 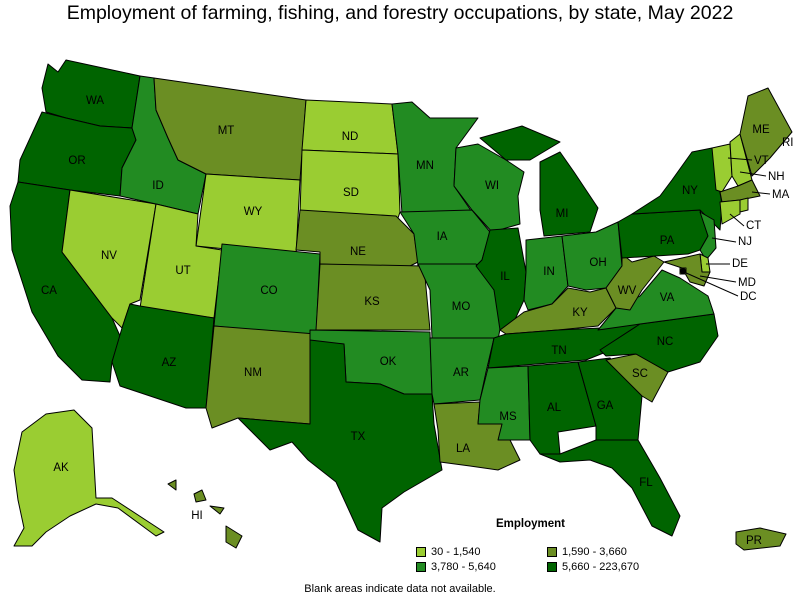 I want to click on label-nm: NM, so click(x=253, y=373).